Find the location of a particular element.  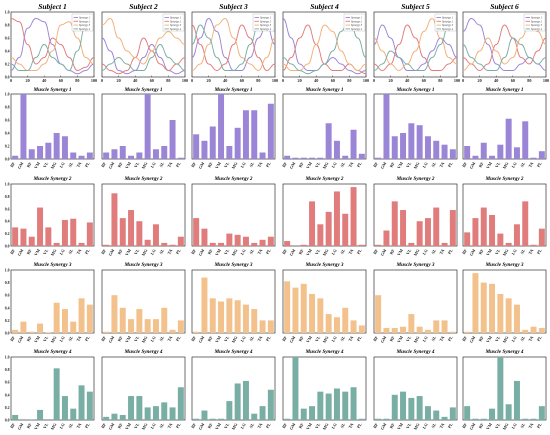

x-tick-label: 100 is located at coordinates (366, 80).